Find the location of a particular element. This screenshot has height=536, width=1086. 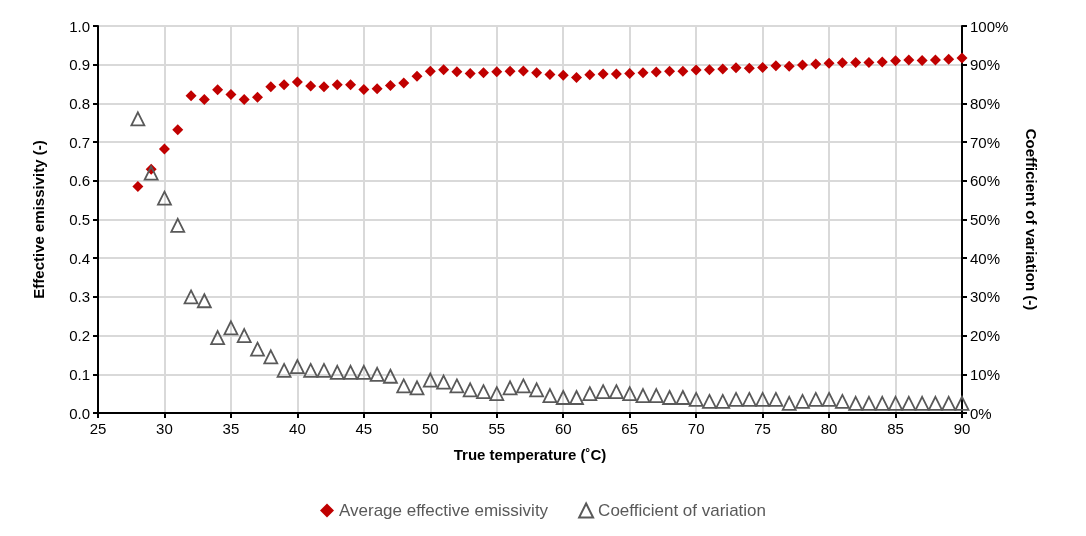

y-tick-label: 0.3 is located at coordinates (79, 297).